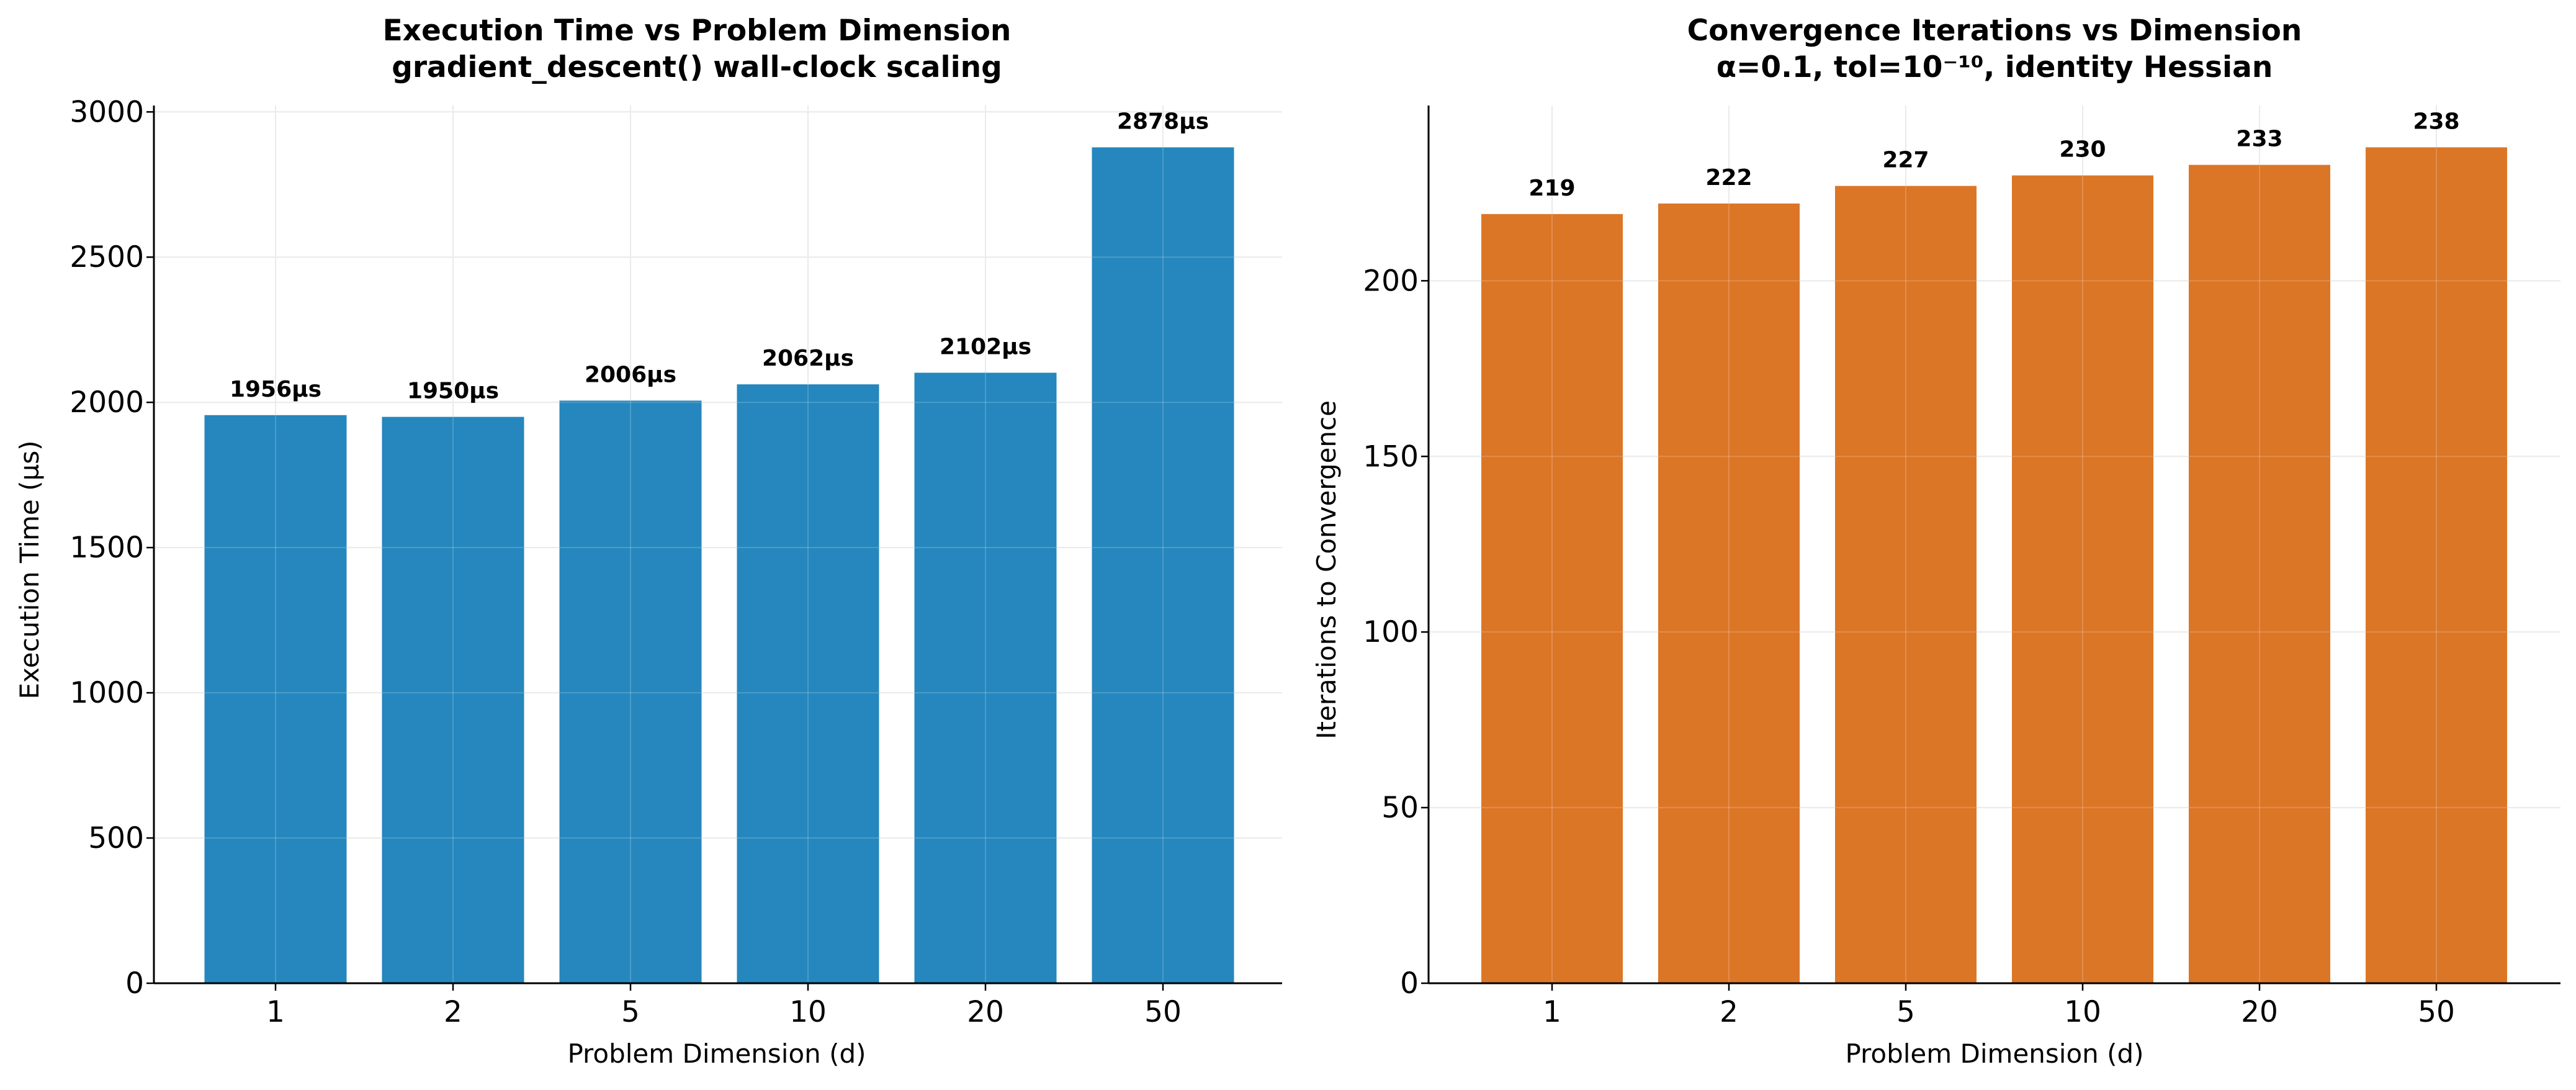  What do you see at coordinates (1994, 31) in the screenshot?
I see `chart-title: Convergence Iterations vs Dimension` at bounding box center [1994, 31].